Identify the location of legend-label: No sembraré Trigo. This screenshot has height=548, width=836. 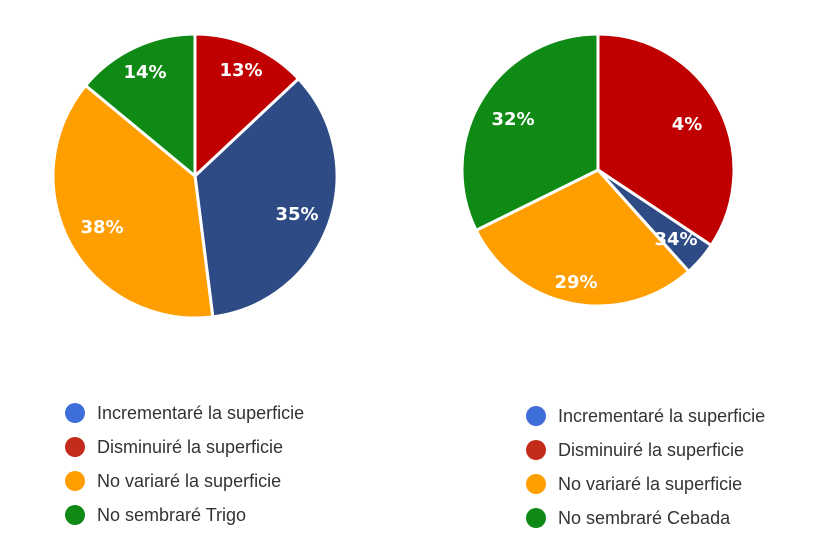
(172, 514).